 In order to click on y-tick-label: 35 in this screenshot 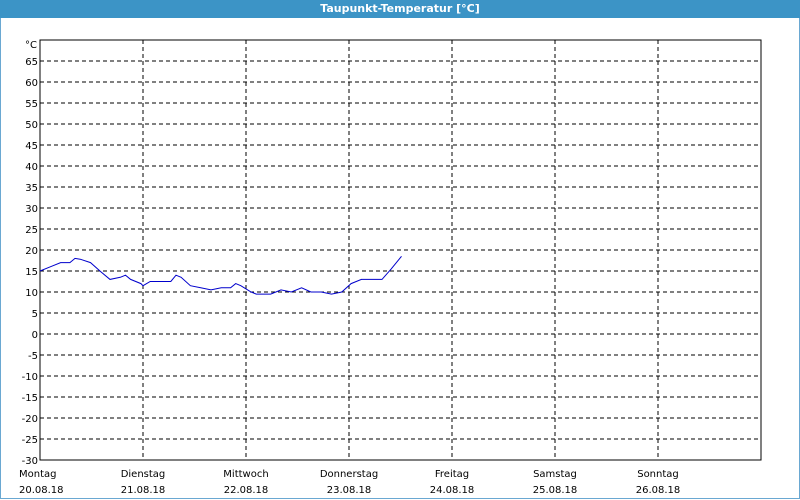, I will do `click(31, 188)`.